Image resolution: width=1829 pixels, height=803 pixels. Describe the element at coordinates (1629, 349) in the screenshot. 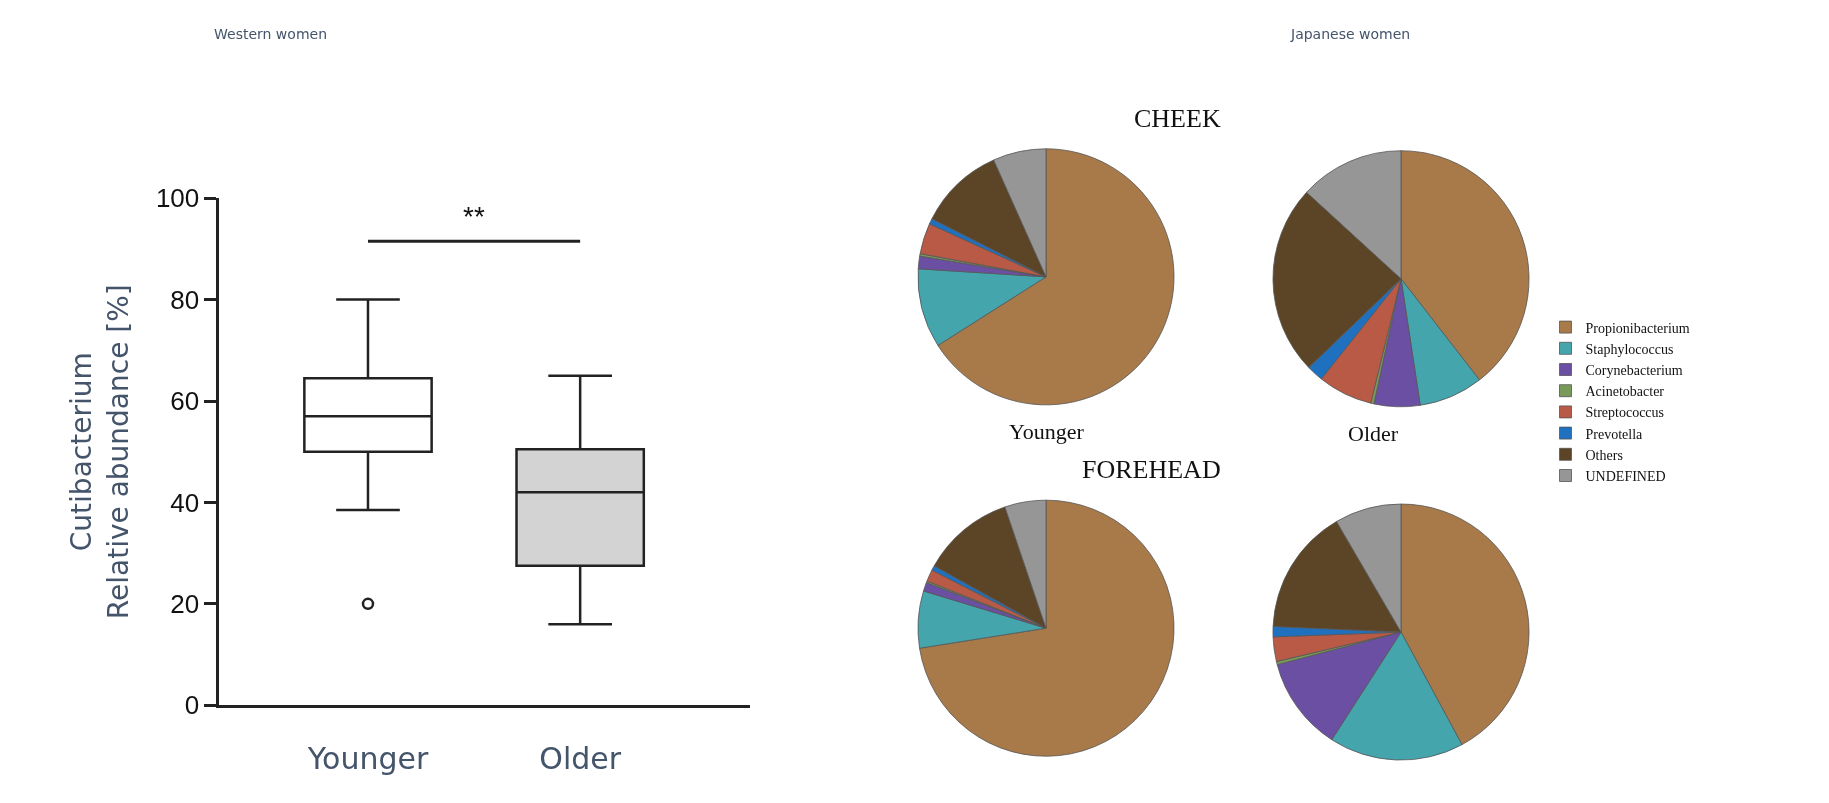

I see `legend-label: Staphylococcus` at that location.